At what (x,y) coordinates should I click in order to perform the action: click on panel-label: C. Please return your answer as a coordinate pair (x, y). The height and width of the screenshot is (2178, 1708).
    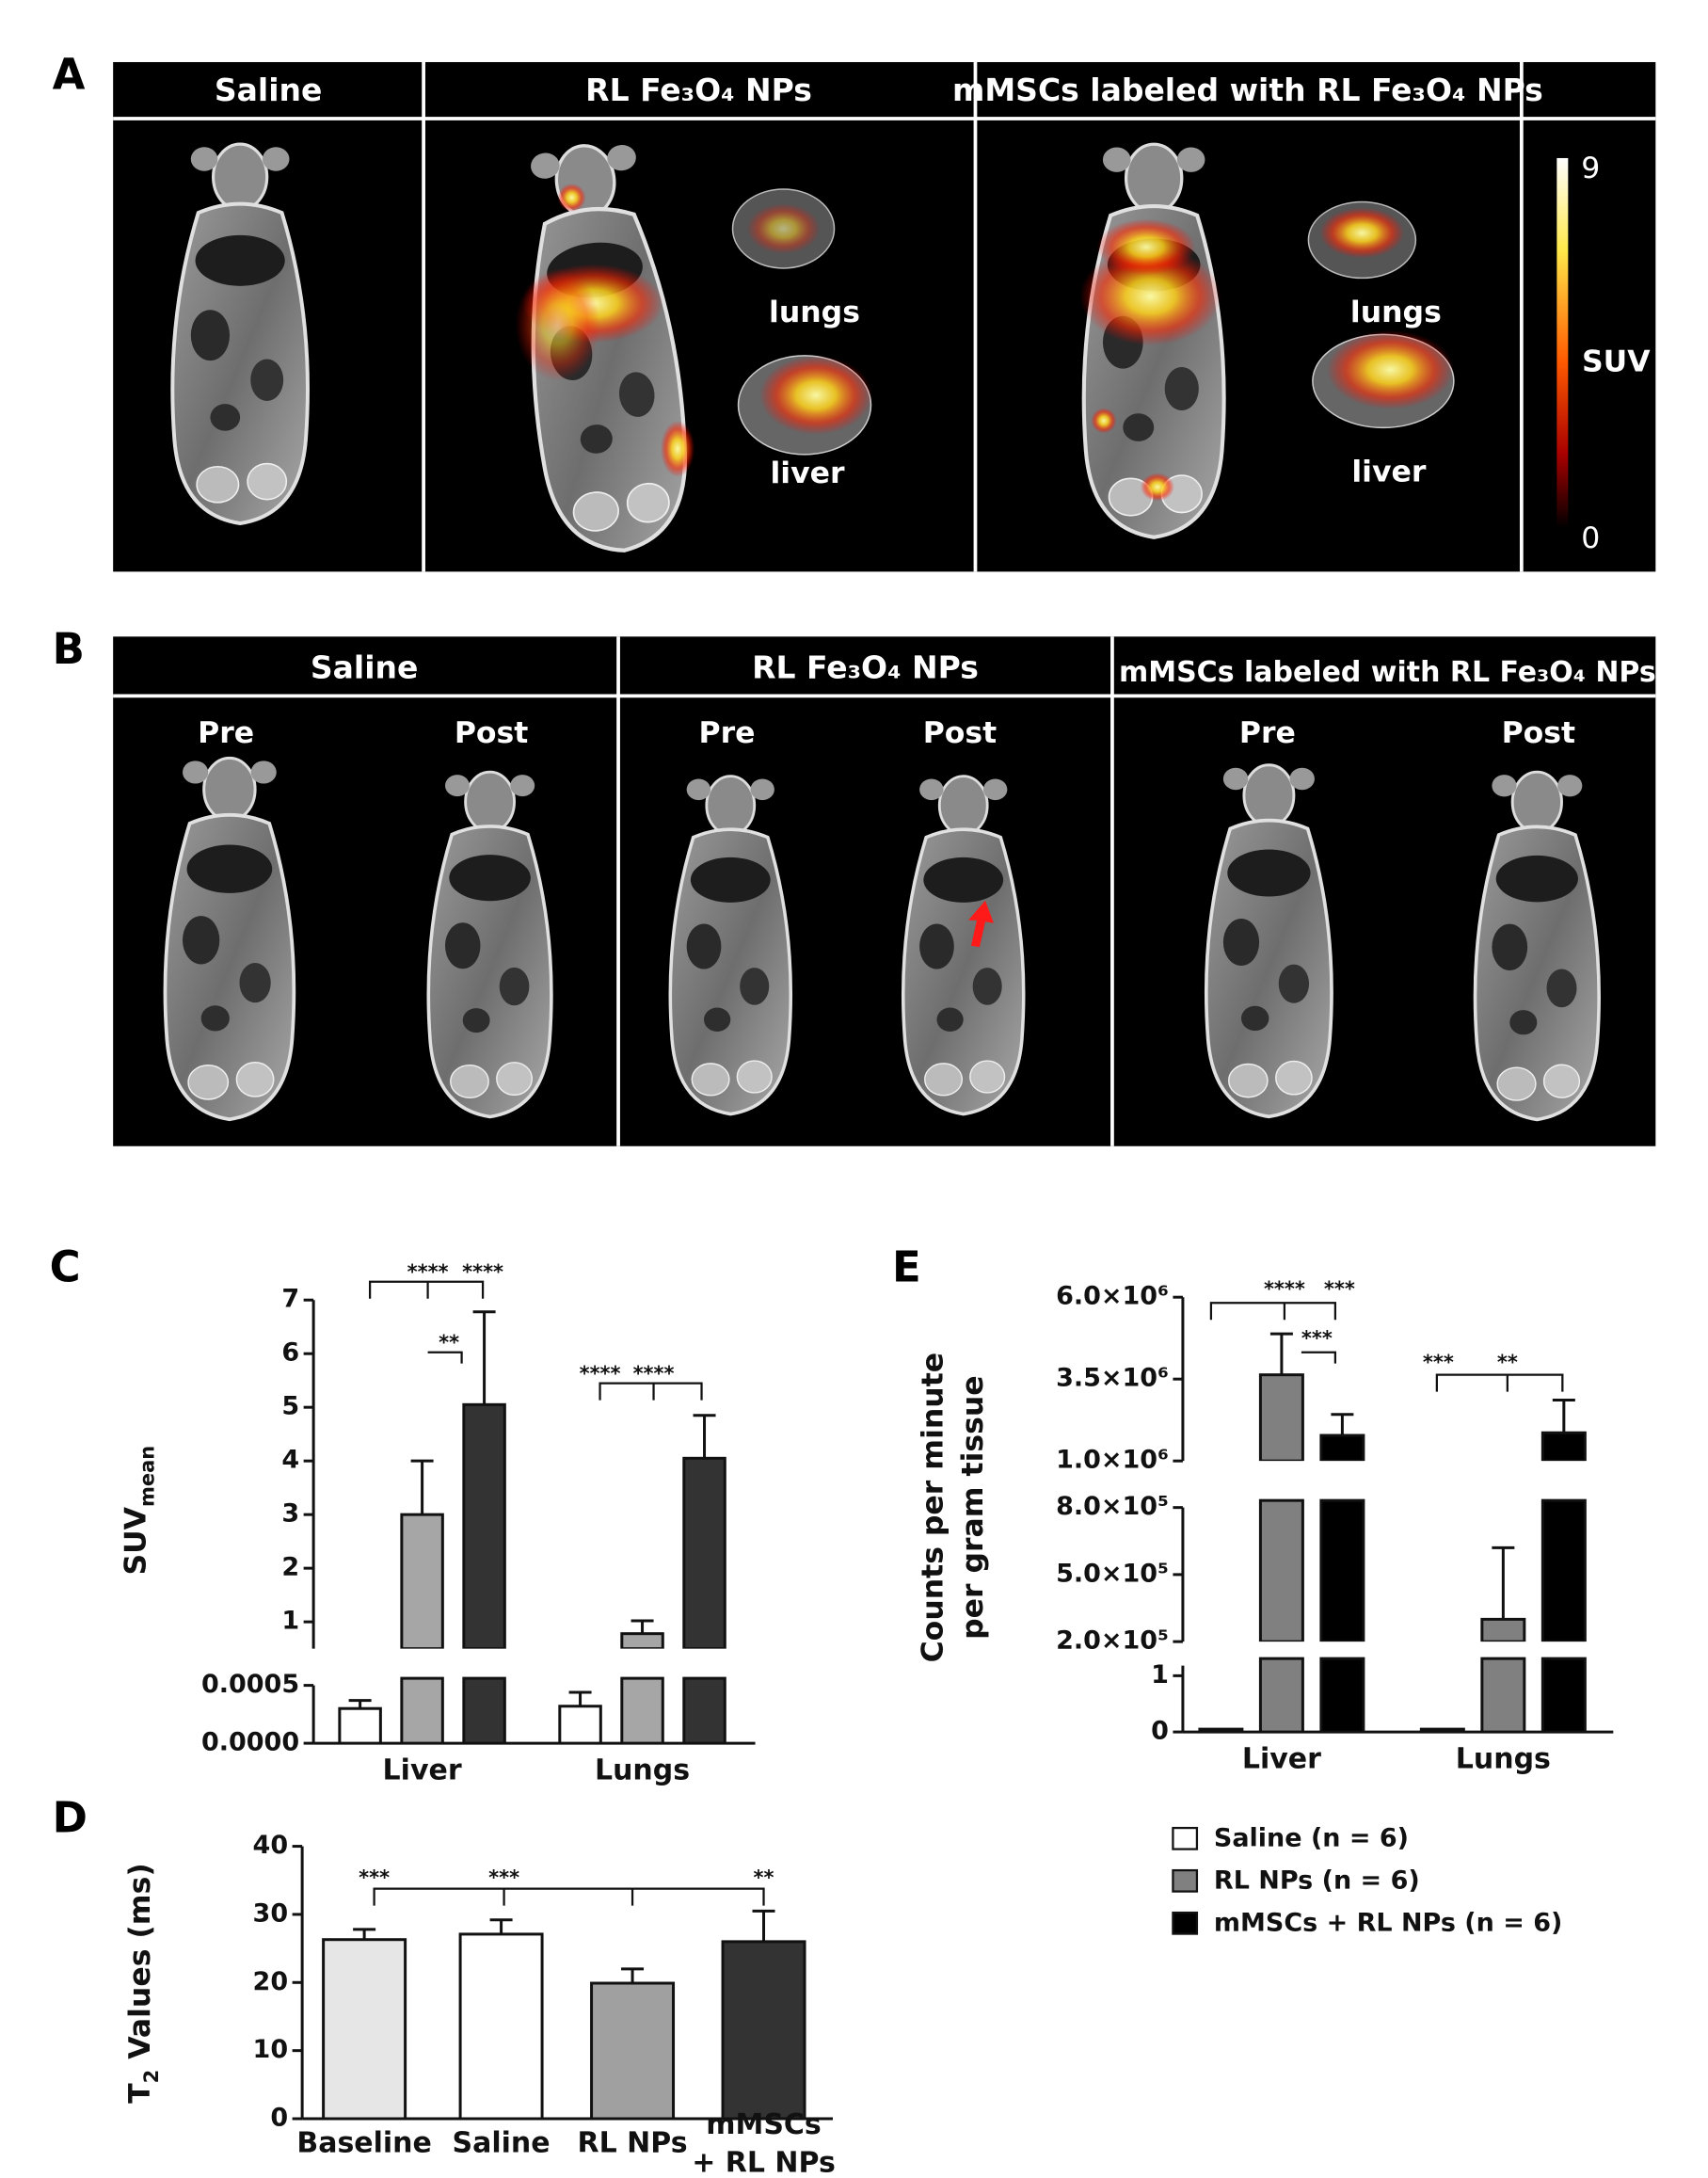
    Looking at the image, I should click on (65, 1267).